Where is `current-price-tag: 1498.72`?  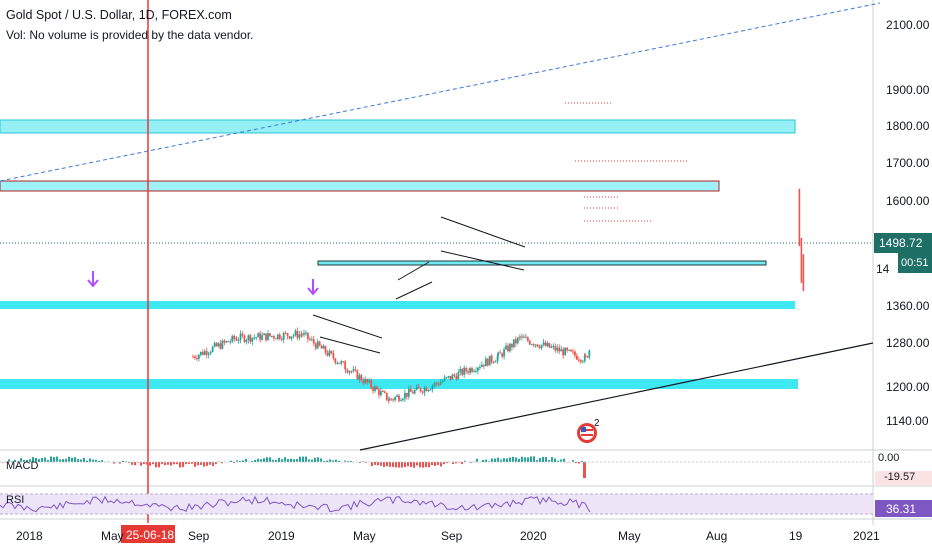 current-price-tag: 1498.72 is located at coordinates (903, 243).